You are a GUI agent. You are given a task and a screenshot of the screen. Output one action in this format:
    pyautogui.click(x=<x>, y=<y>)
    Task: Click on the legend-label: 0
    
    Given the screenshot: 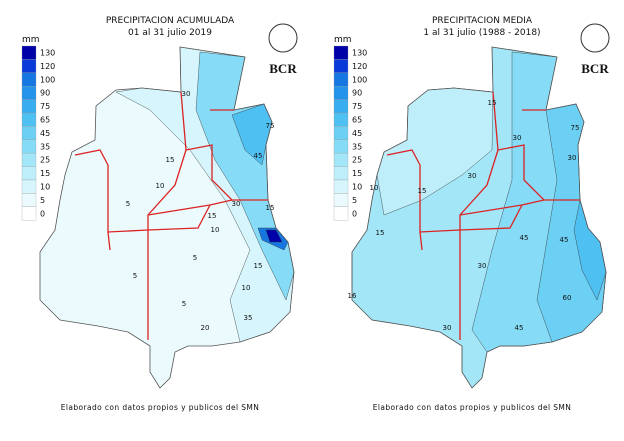 What is the action you would take?
    pyautogui.click(x=354, y=213)
    